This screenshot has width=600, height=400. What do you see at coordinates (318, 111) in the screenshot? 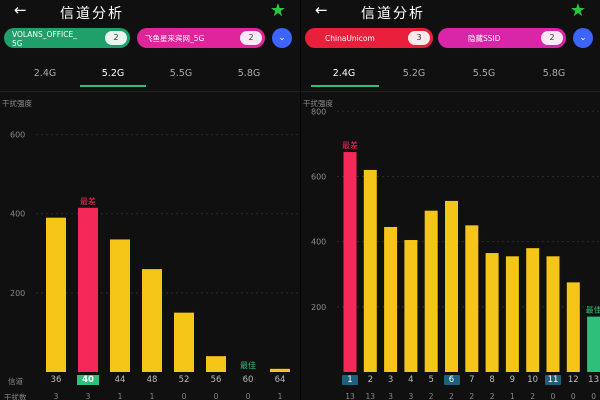
I see `y-tick-label: 800` at bounding box center [318, 111].